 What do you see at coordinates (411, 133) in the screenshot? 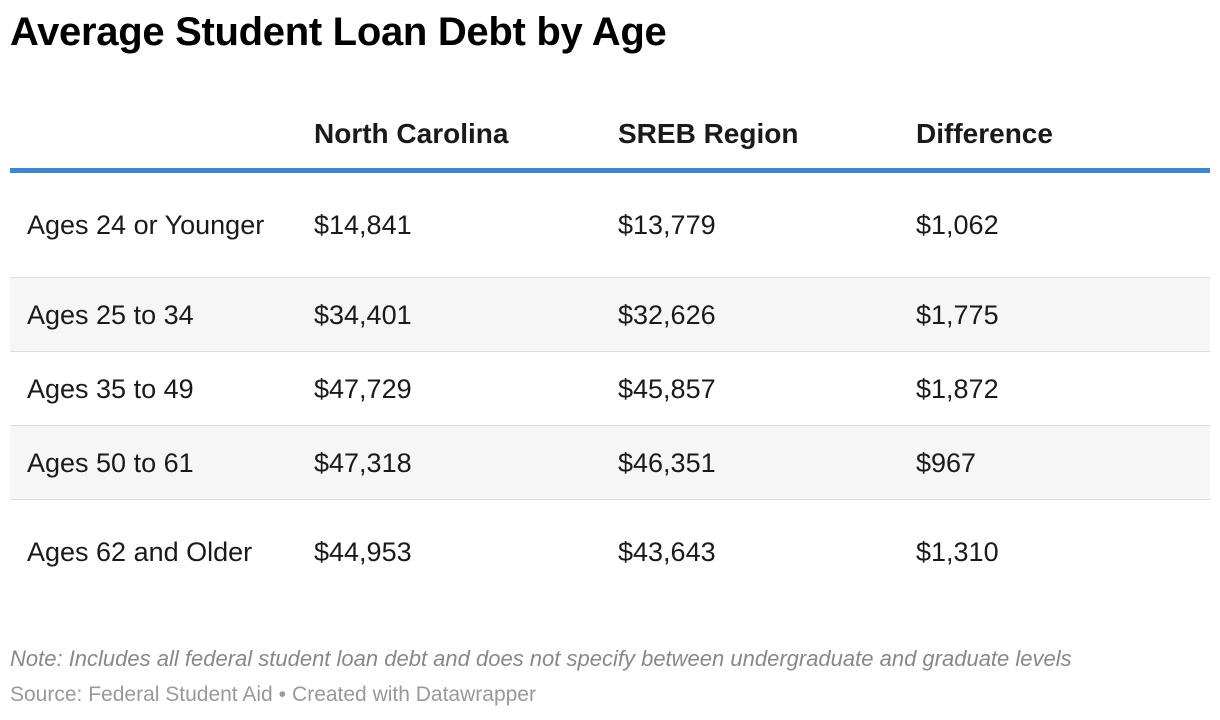
I see `column-header-north-carolina: North Carolina` at bounding box center [411, 133].